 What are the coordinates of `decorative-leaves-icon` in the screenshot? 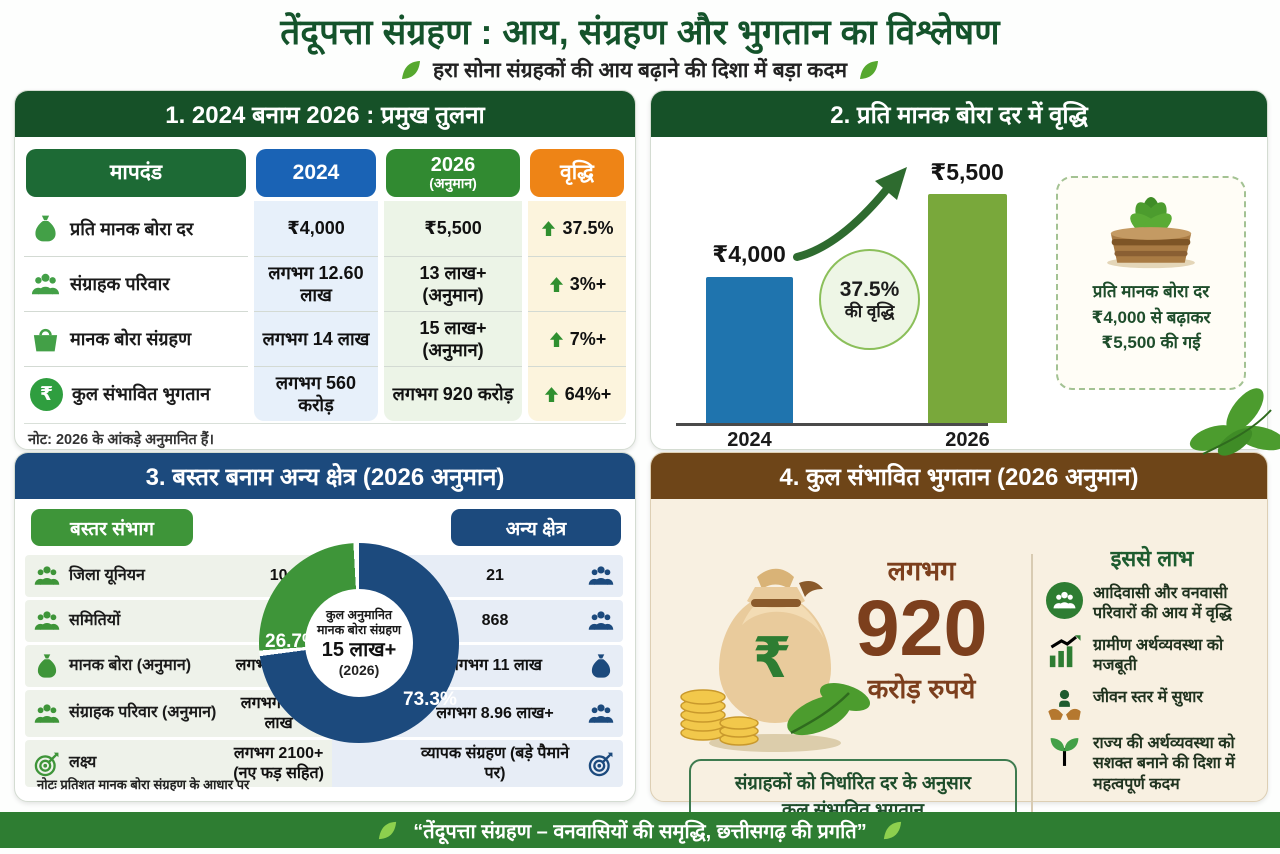 It's located at (1234, 422).